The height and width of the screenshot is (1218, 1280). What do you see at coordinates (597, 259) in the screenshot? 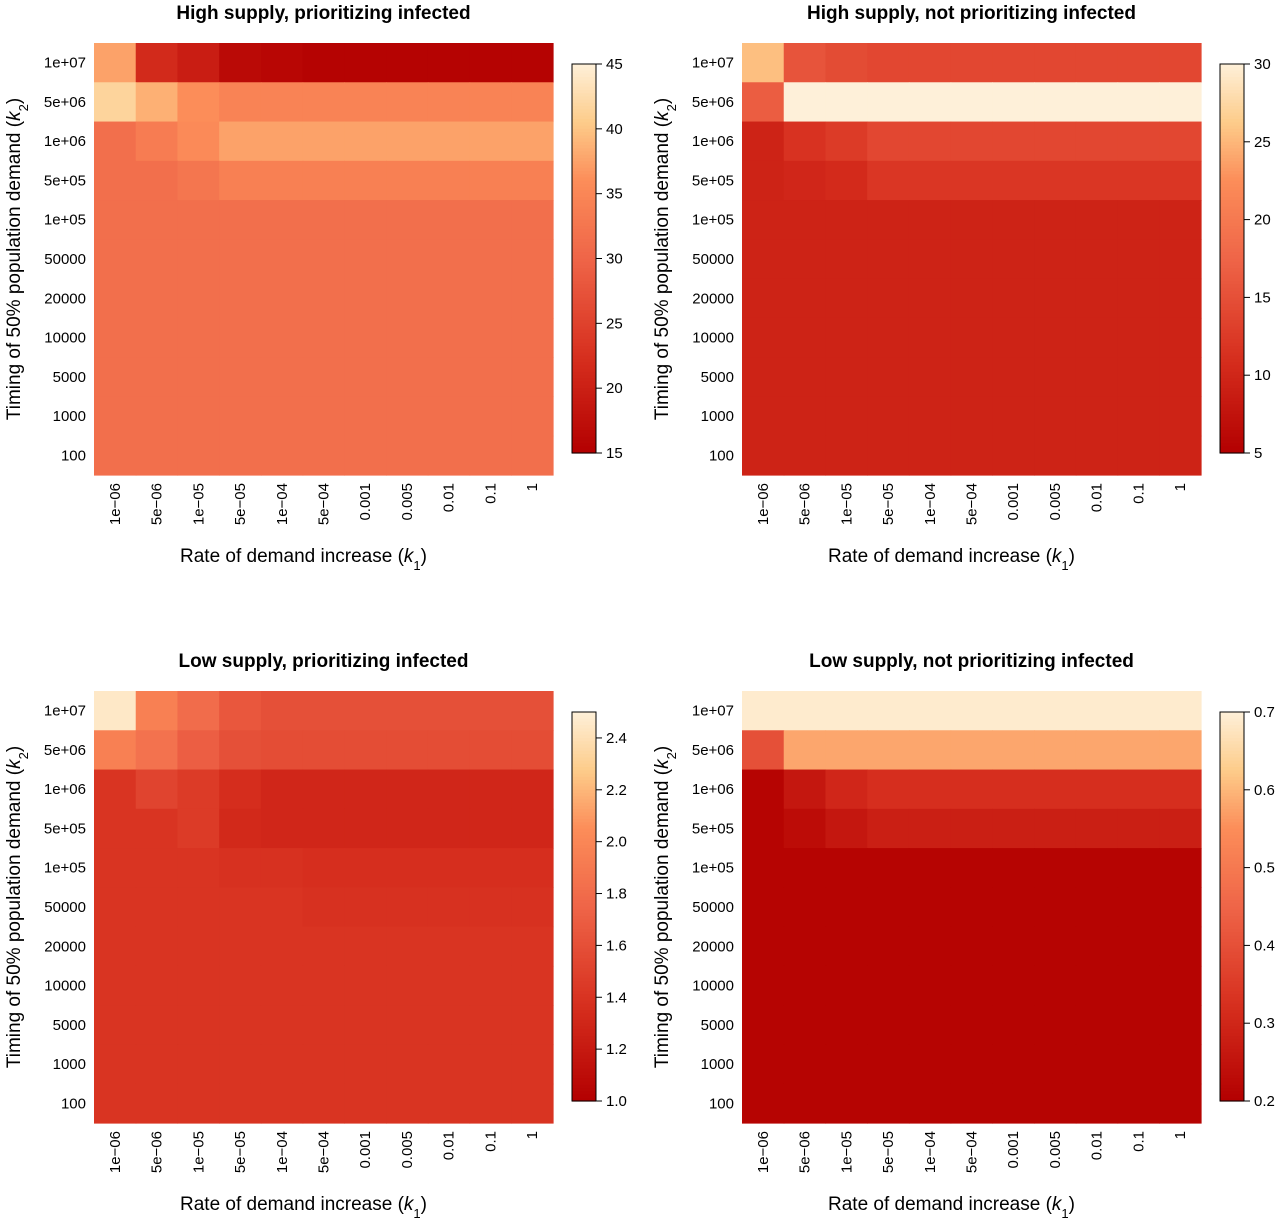
I see `colorbar: 15 20 25 30 35 40 45` at bounding box center [597, 259].